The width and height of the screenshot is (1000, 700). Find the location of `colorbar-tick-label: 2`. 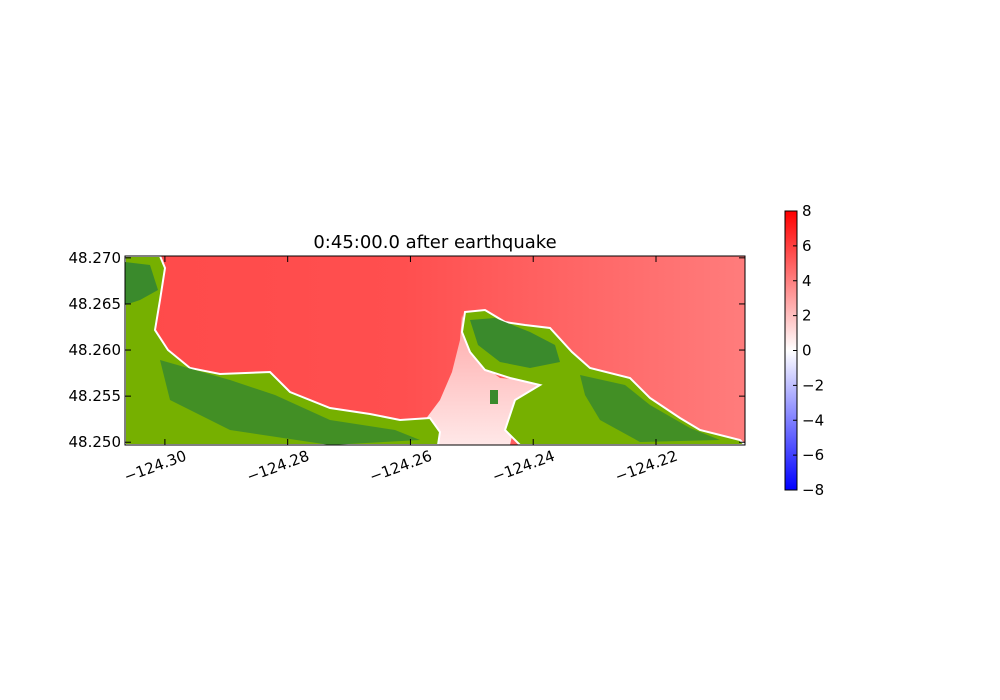

colorbar-tick-label: 2 is located at coordinates (807, 316).